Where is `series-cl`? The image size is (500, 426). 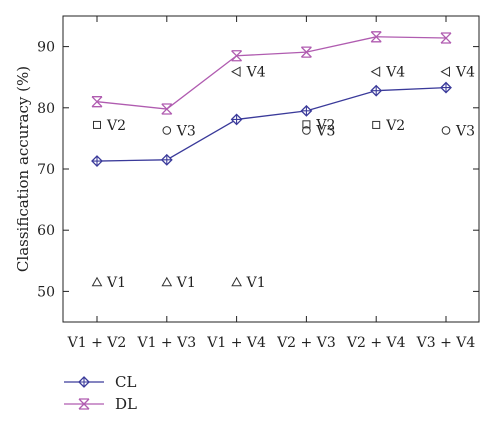 series-cl is located at coordinates (271, 124).